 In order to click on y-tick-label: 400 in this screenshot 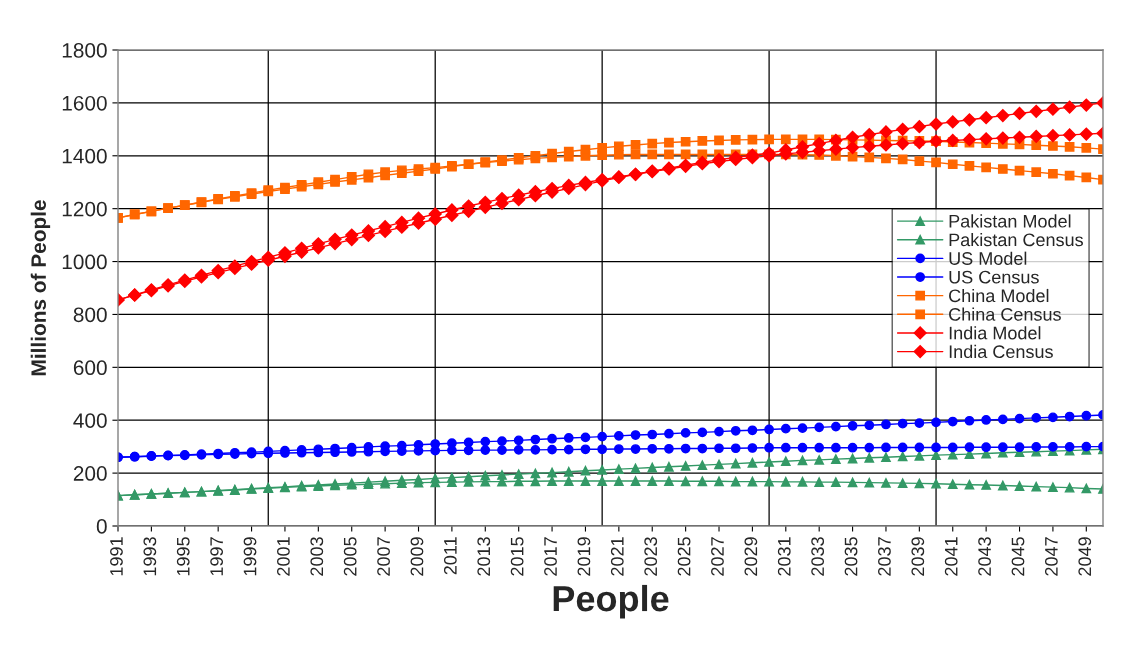, I will do `click(90, 420)`.